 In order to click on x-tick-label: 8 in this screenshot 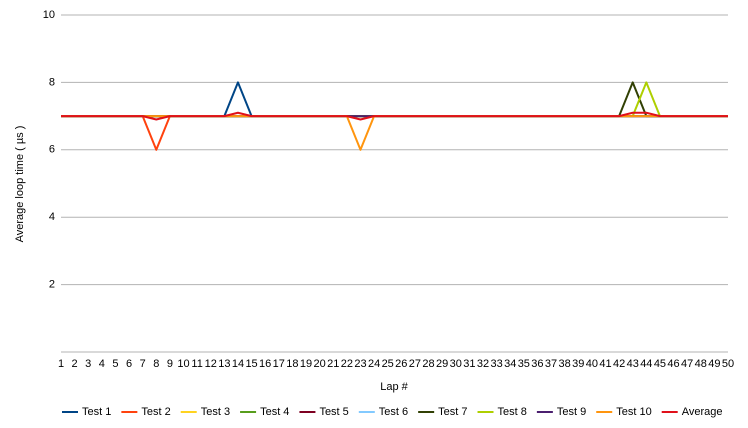, I will do `click(156, 364)`.